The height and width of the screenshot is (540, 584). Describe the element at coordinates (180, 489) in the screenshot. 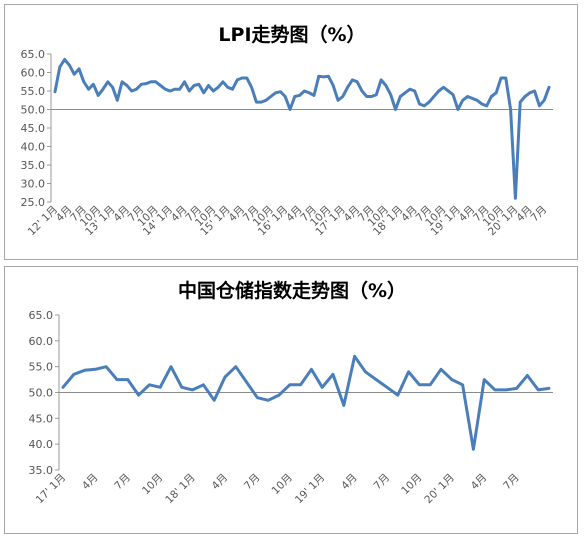

I see `warehouse-x-tick-label: 18' 1月` at that location.